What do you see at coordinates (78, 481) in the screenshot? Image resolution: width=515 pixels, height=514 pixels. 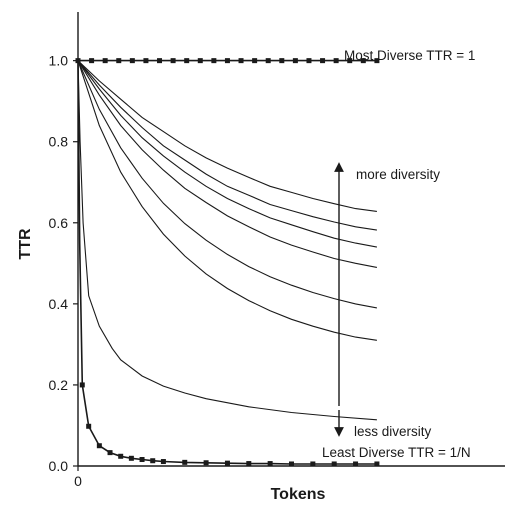 I see `x-tick-label: 0` at bounding box center [78, 481].